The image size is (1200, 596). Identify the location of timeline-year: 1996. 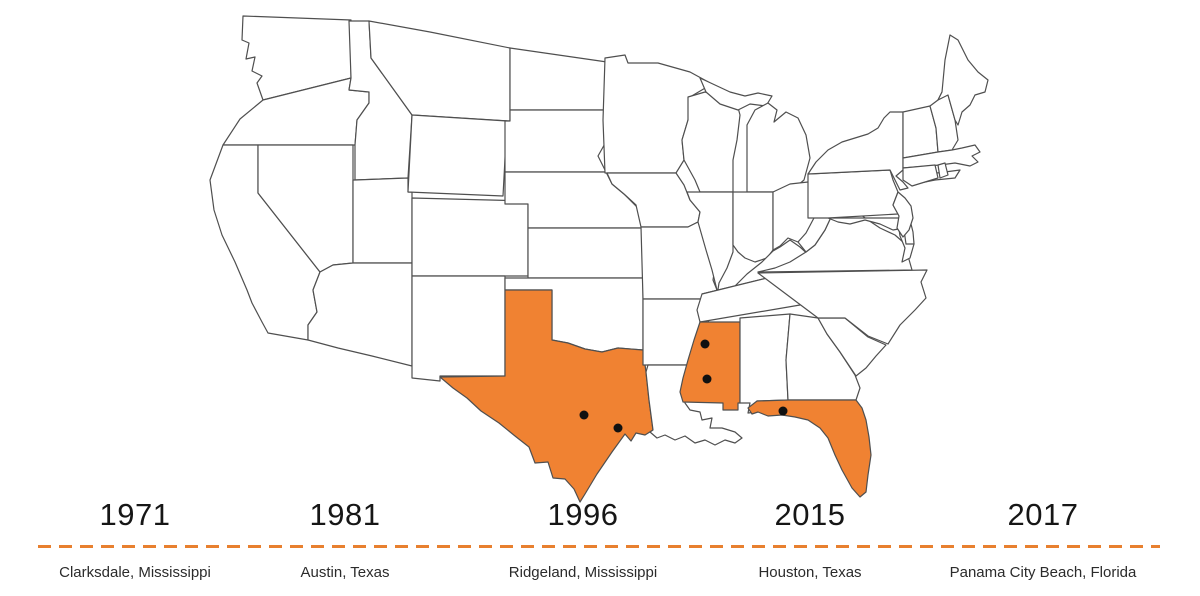
(583, 514).